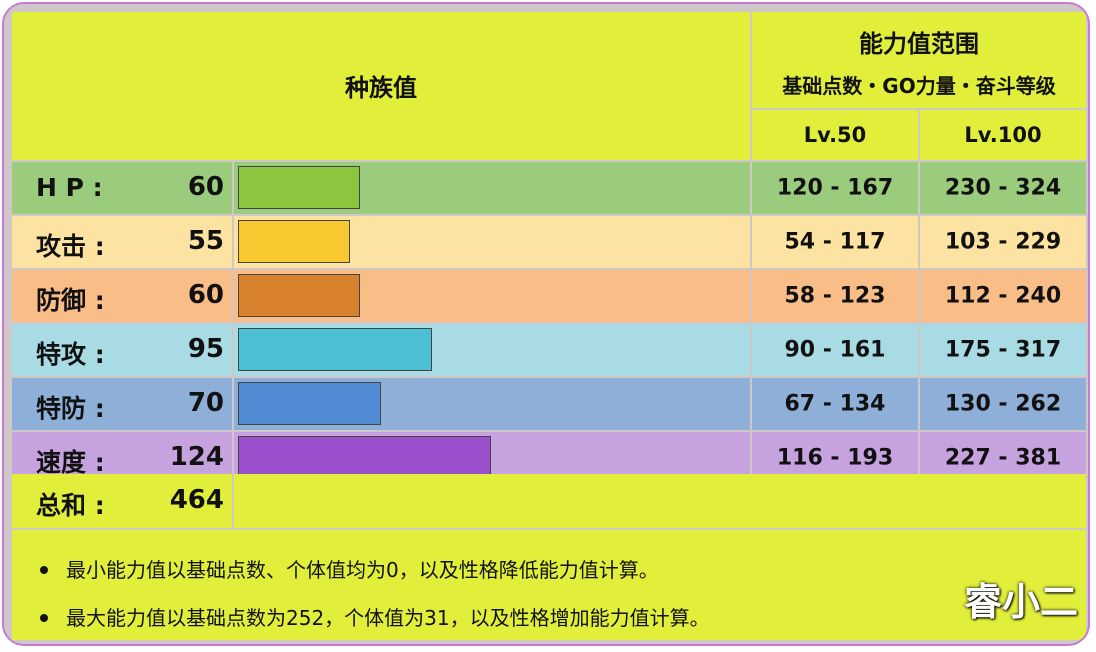 Image resolution: width=1096 pixels, height=652 pixels. Describe the element at coordinates (122, 350) in the screenshot. I see `stat-label-cell: 特攻 : 95` at that location.